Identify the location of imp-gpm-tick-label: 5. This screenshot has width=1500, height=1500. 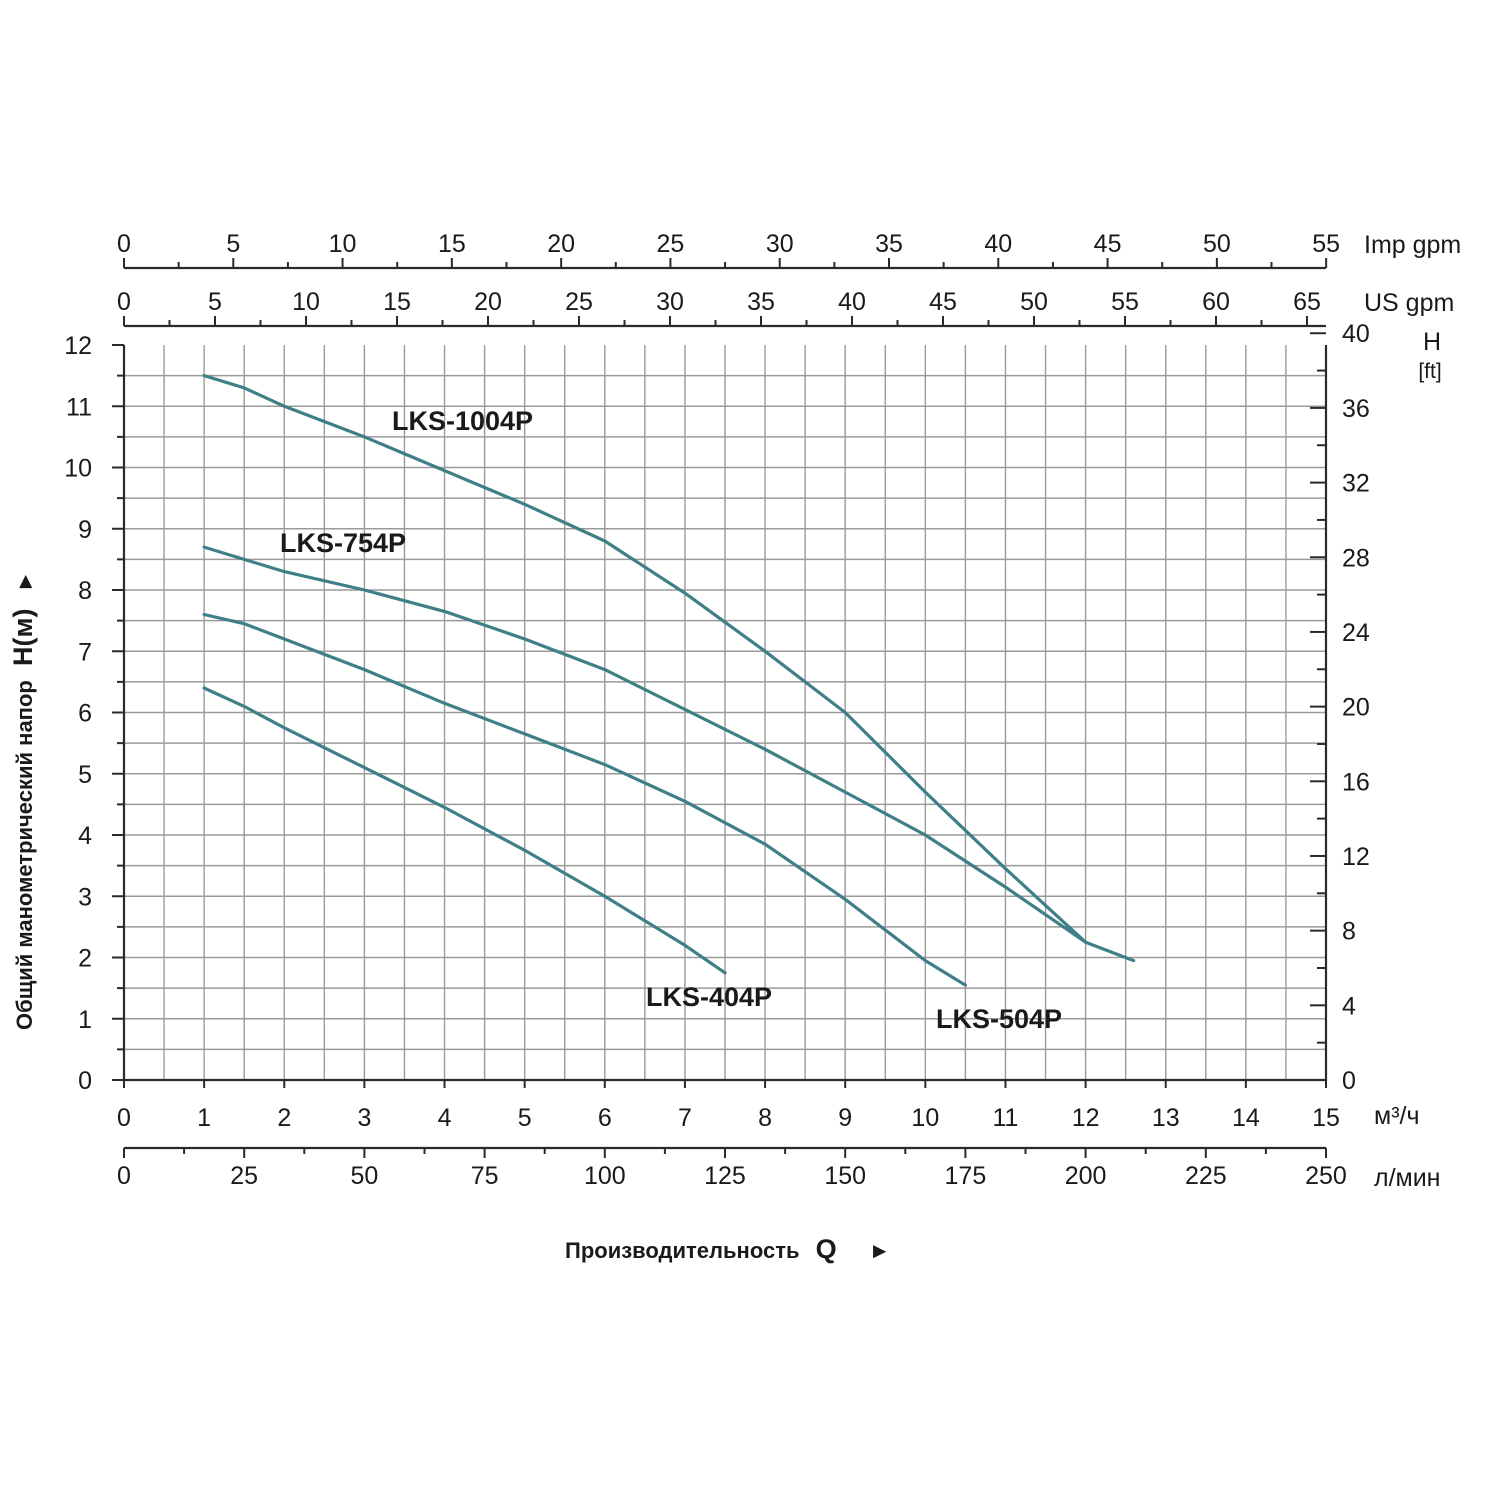
(233, 244).